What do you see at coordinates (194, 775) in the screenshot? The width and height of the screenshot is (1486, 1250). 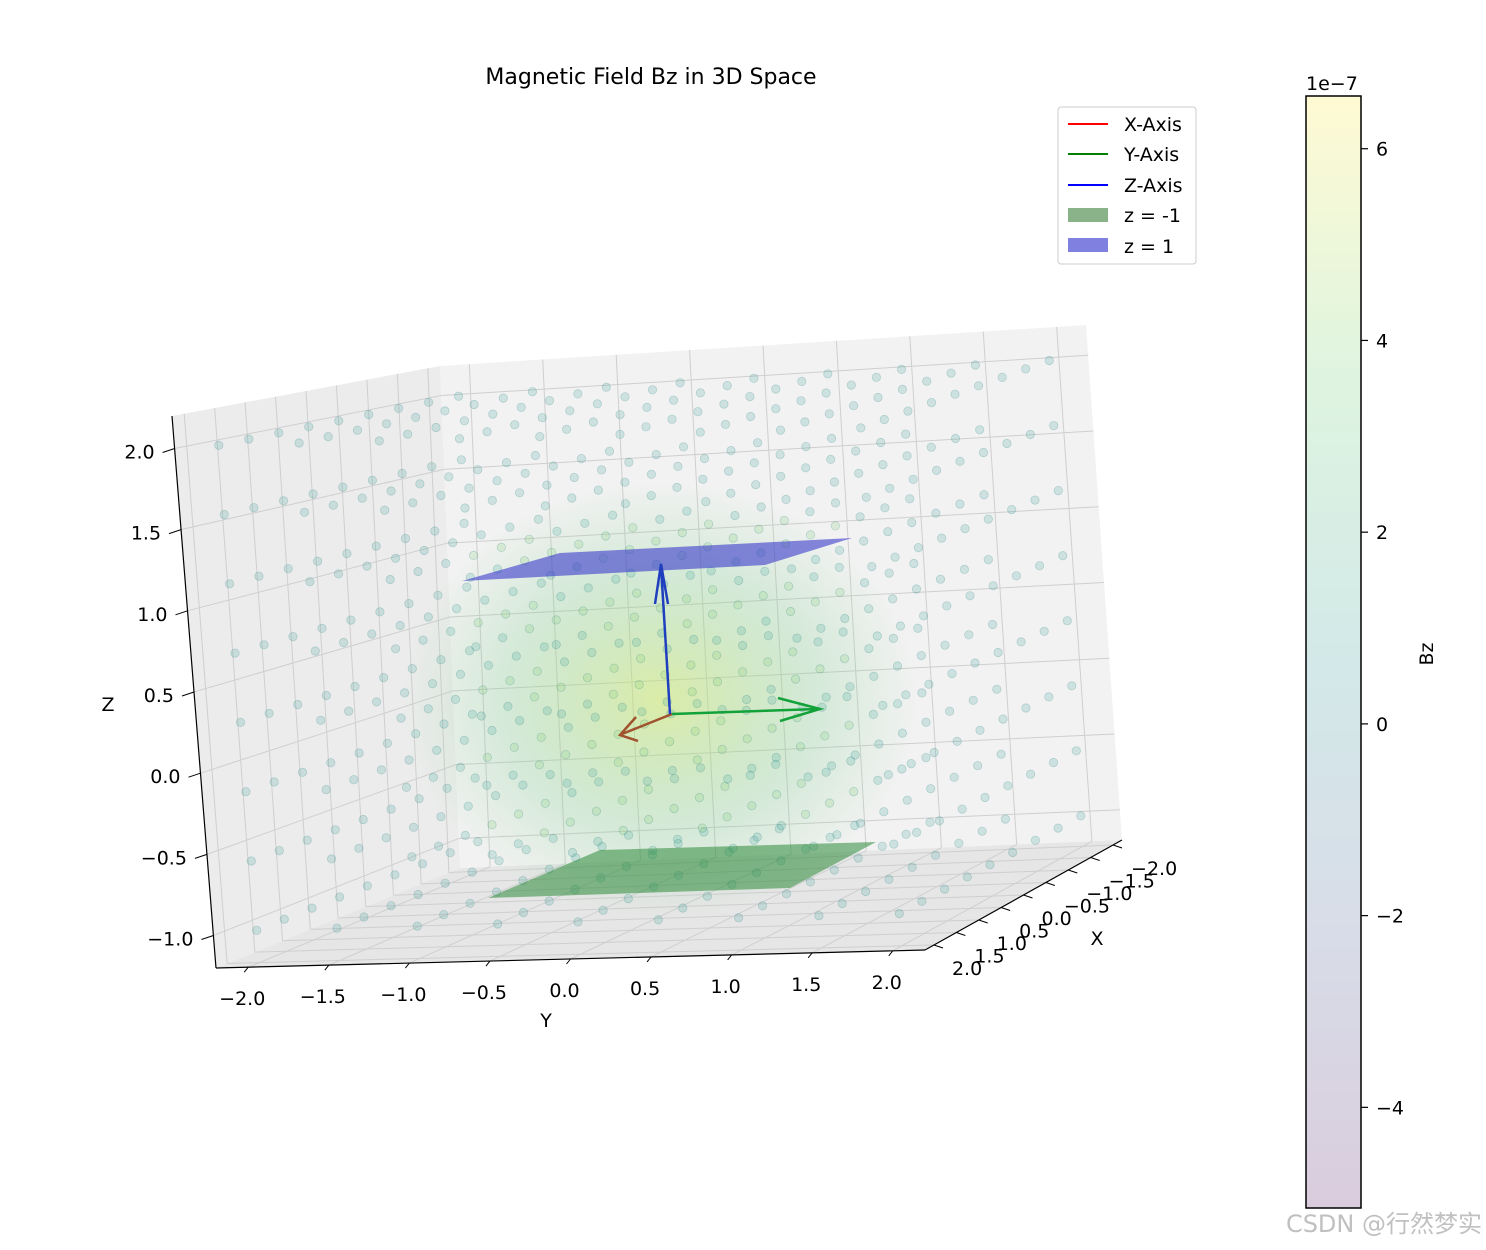 I see `z-tick-mark` at bounding box center [194, 775].